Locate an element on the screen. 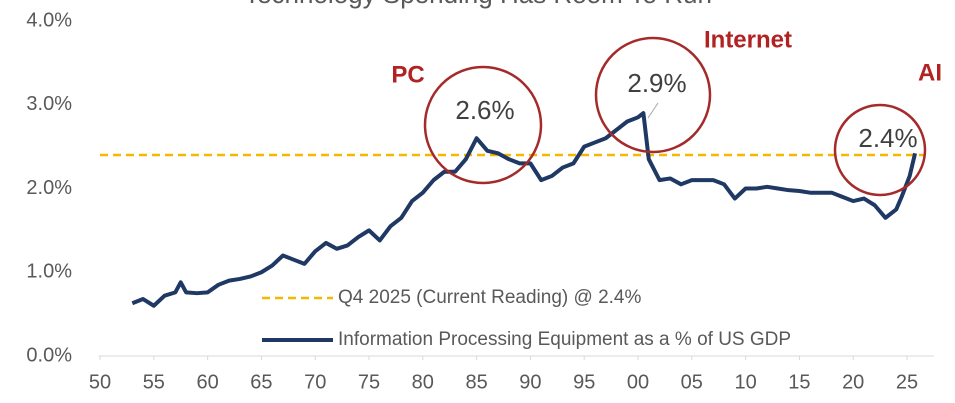  leader-line is located at coordinates (653, 110).